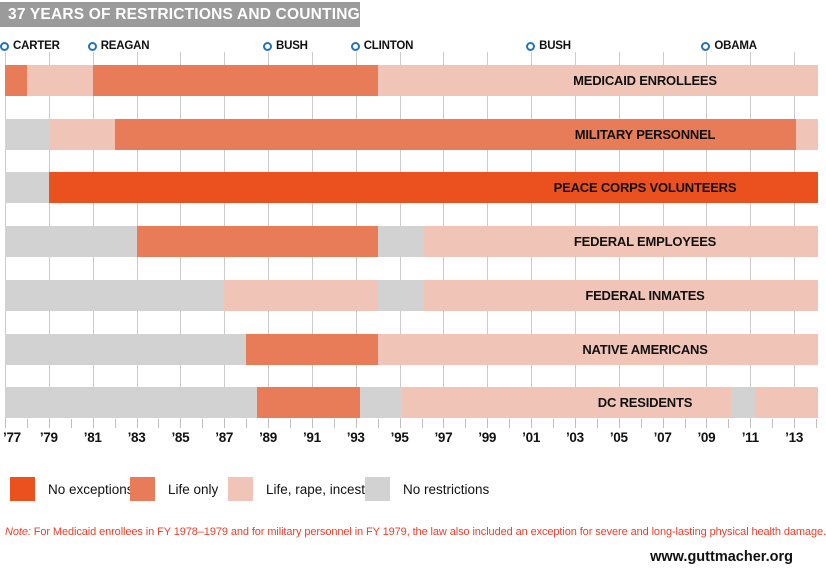  I want to click on legend-item-life_only: Life only, so click(174, 489).